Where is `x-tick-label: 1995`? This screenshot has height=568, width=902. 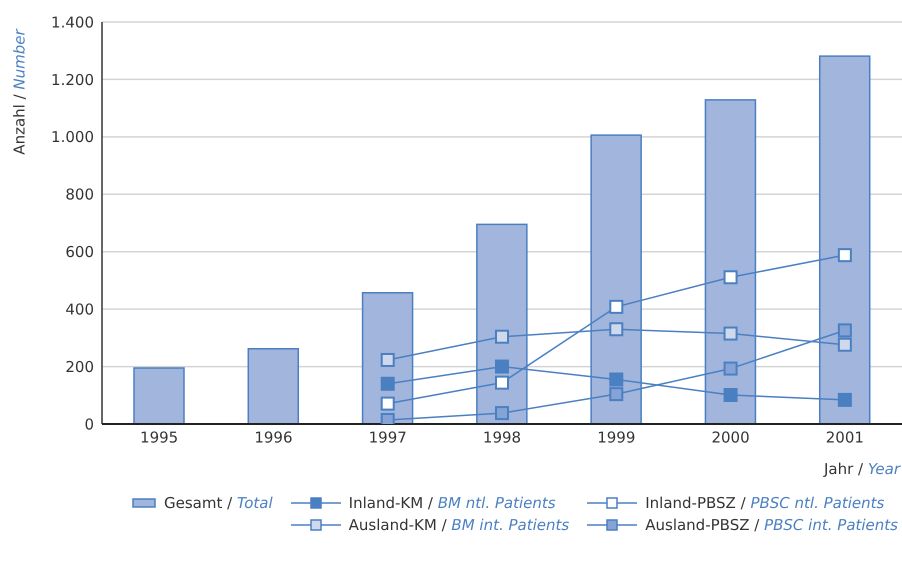 x-tick-label: 1995 is located at coordinates (159, 437).